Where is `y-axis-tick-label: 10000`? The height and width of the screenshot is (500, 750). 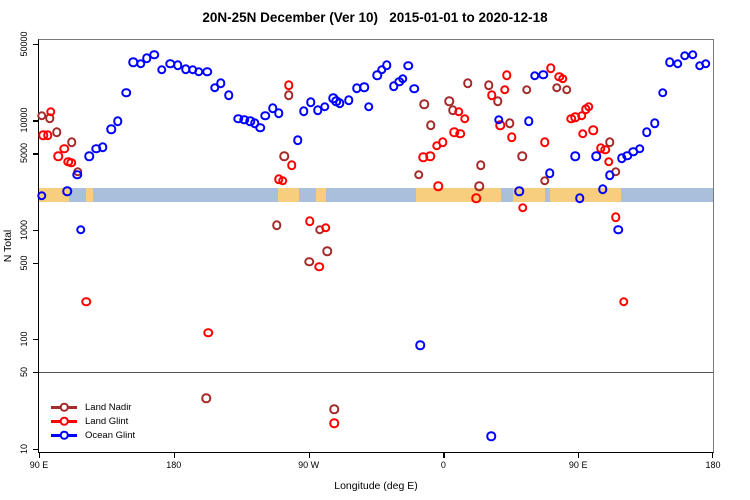 y-axis-tick-label: 10000 is located at coordinates (24, 120).